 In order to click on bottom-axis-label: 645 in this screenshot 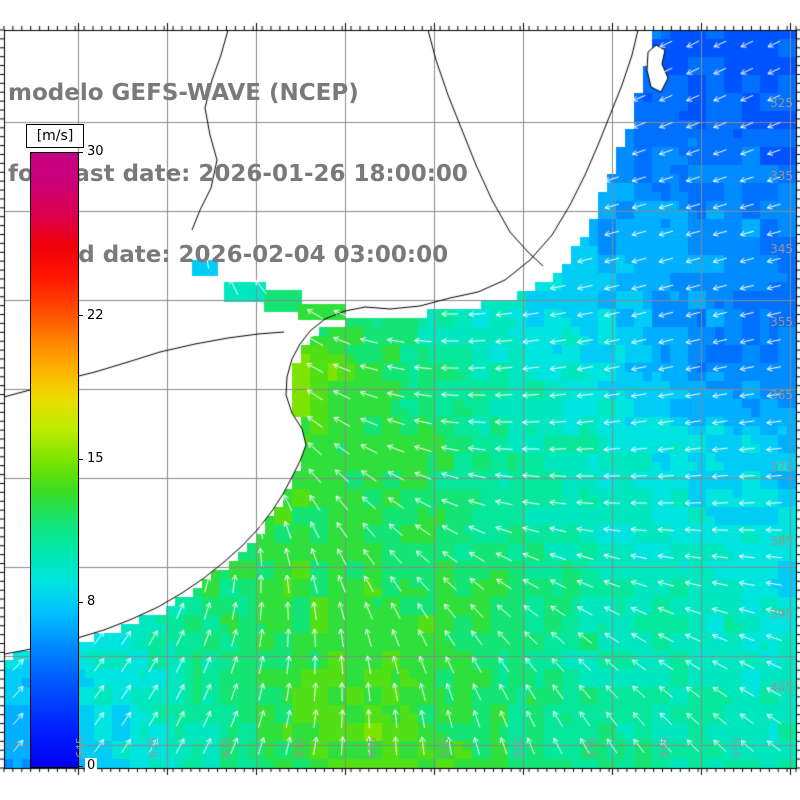, I will do `click(80, 747)`.